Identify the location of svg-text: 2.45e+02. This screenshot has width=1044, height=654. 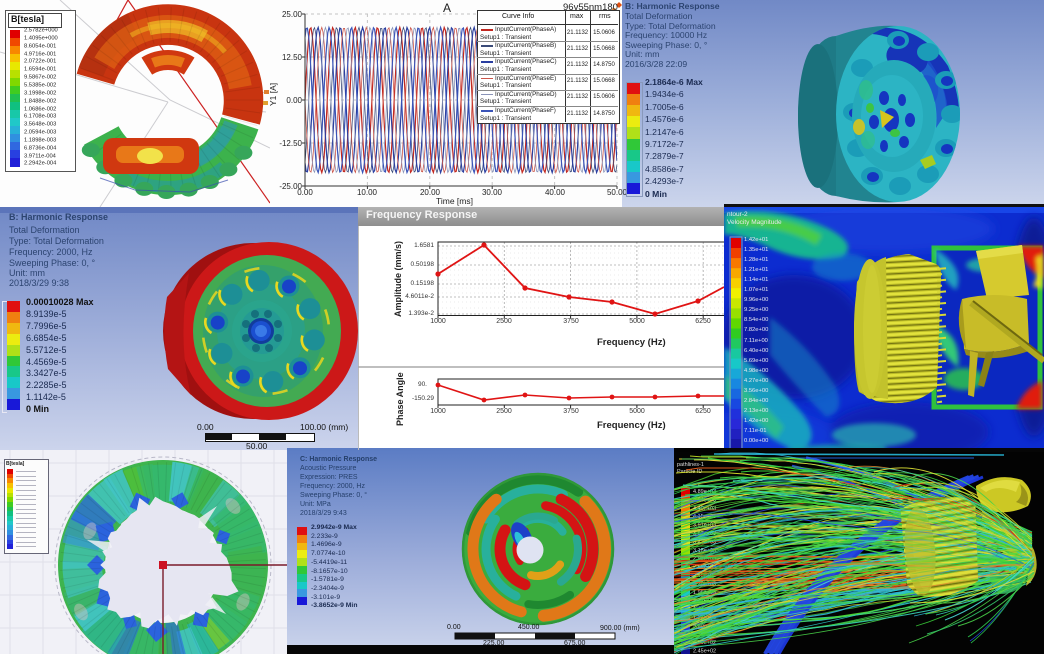
(704, 651).